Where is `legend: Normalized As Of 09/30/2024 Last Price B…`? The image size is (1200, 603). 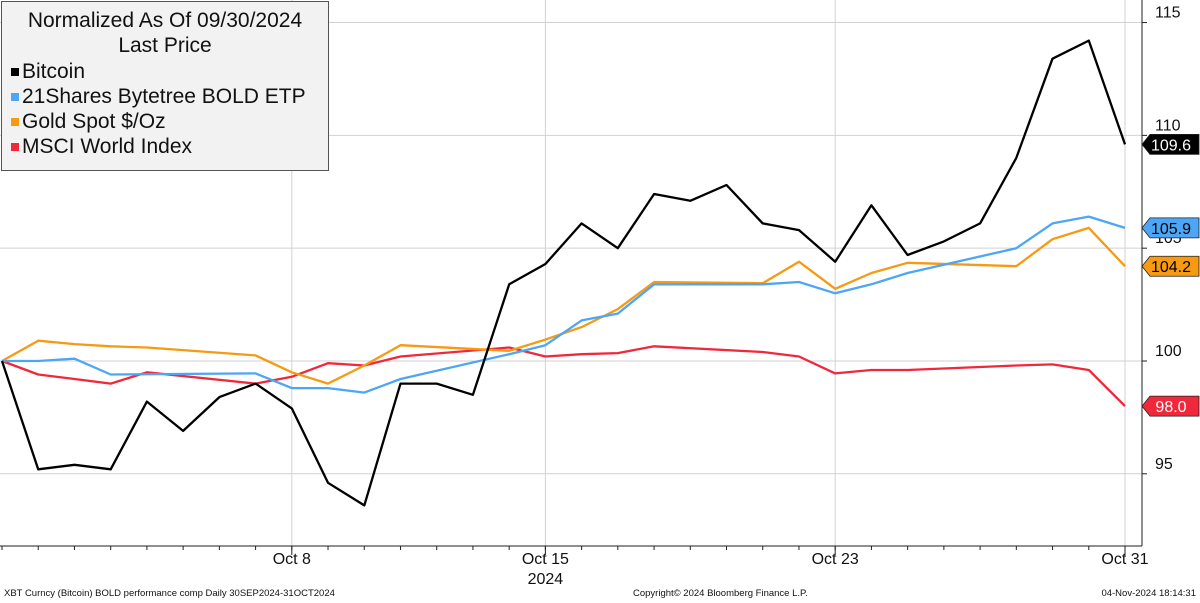
legend: Normalized As Of 09/30/2024 Last Price B… is located at coordinates (165, 86).